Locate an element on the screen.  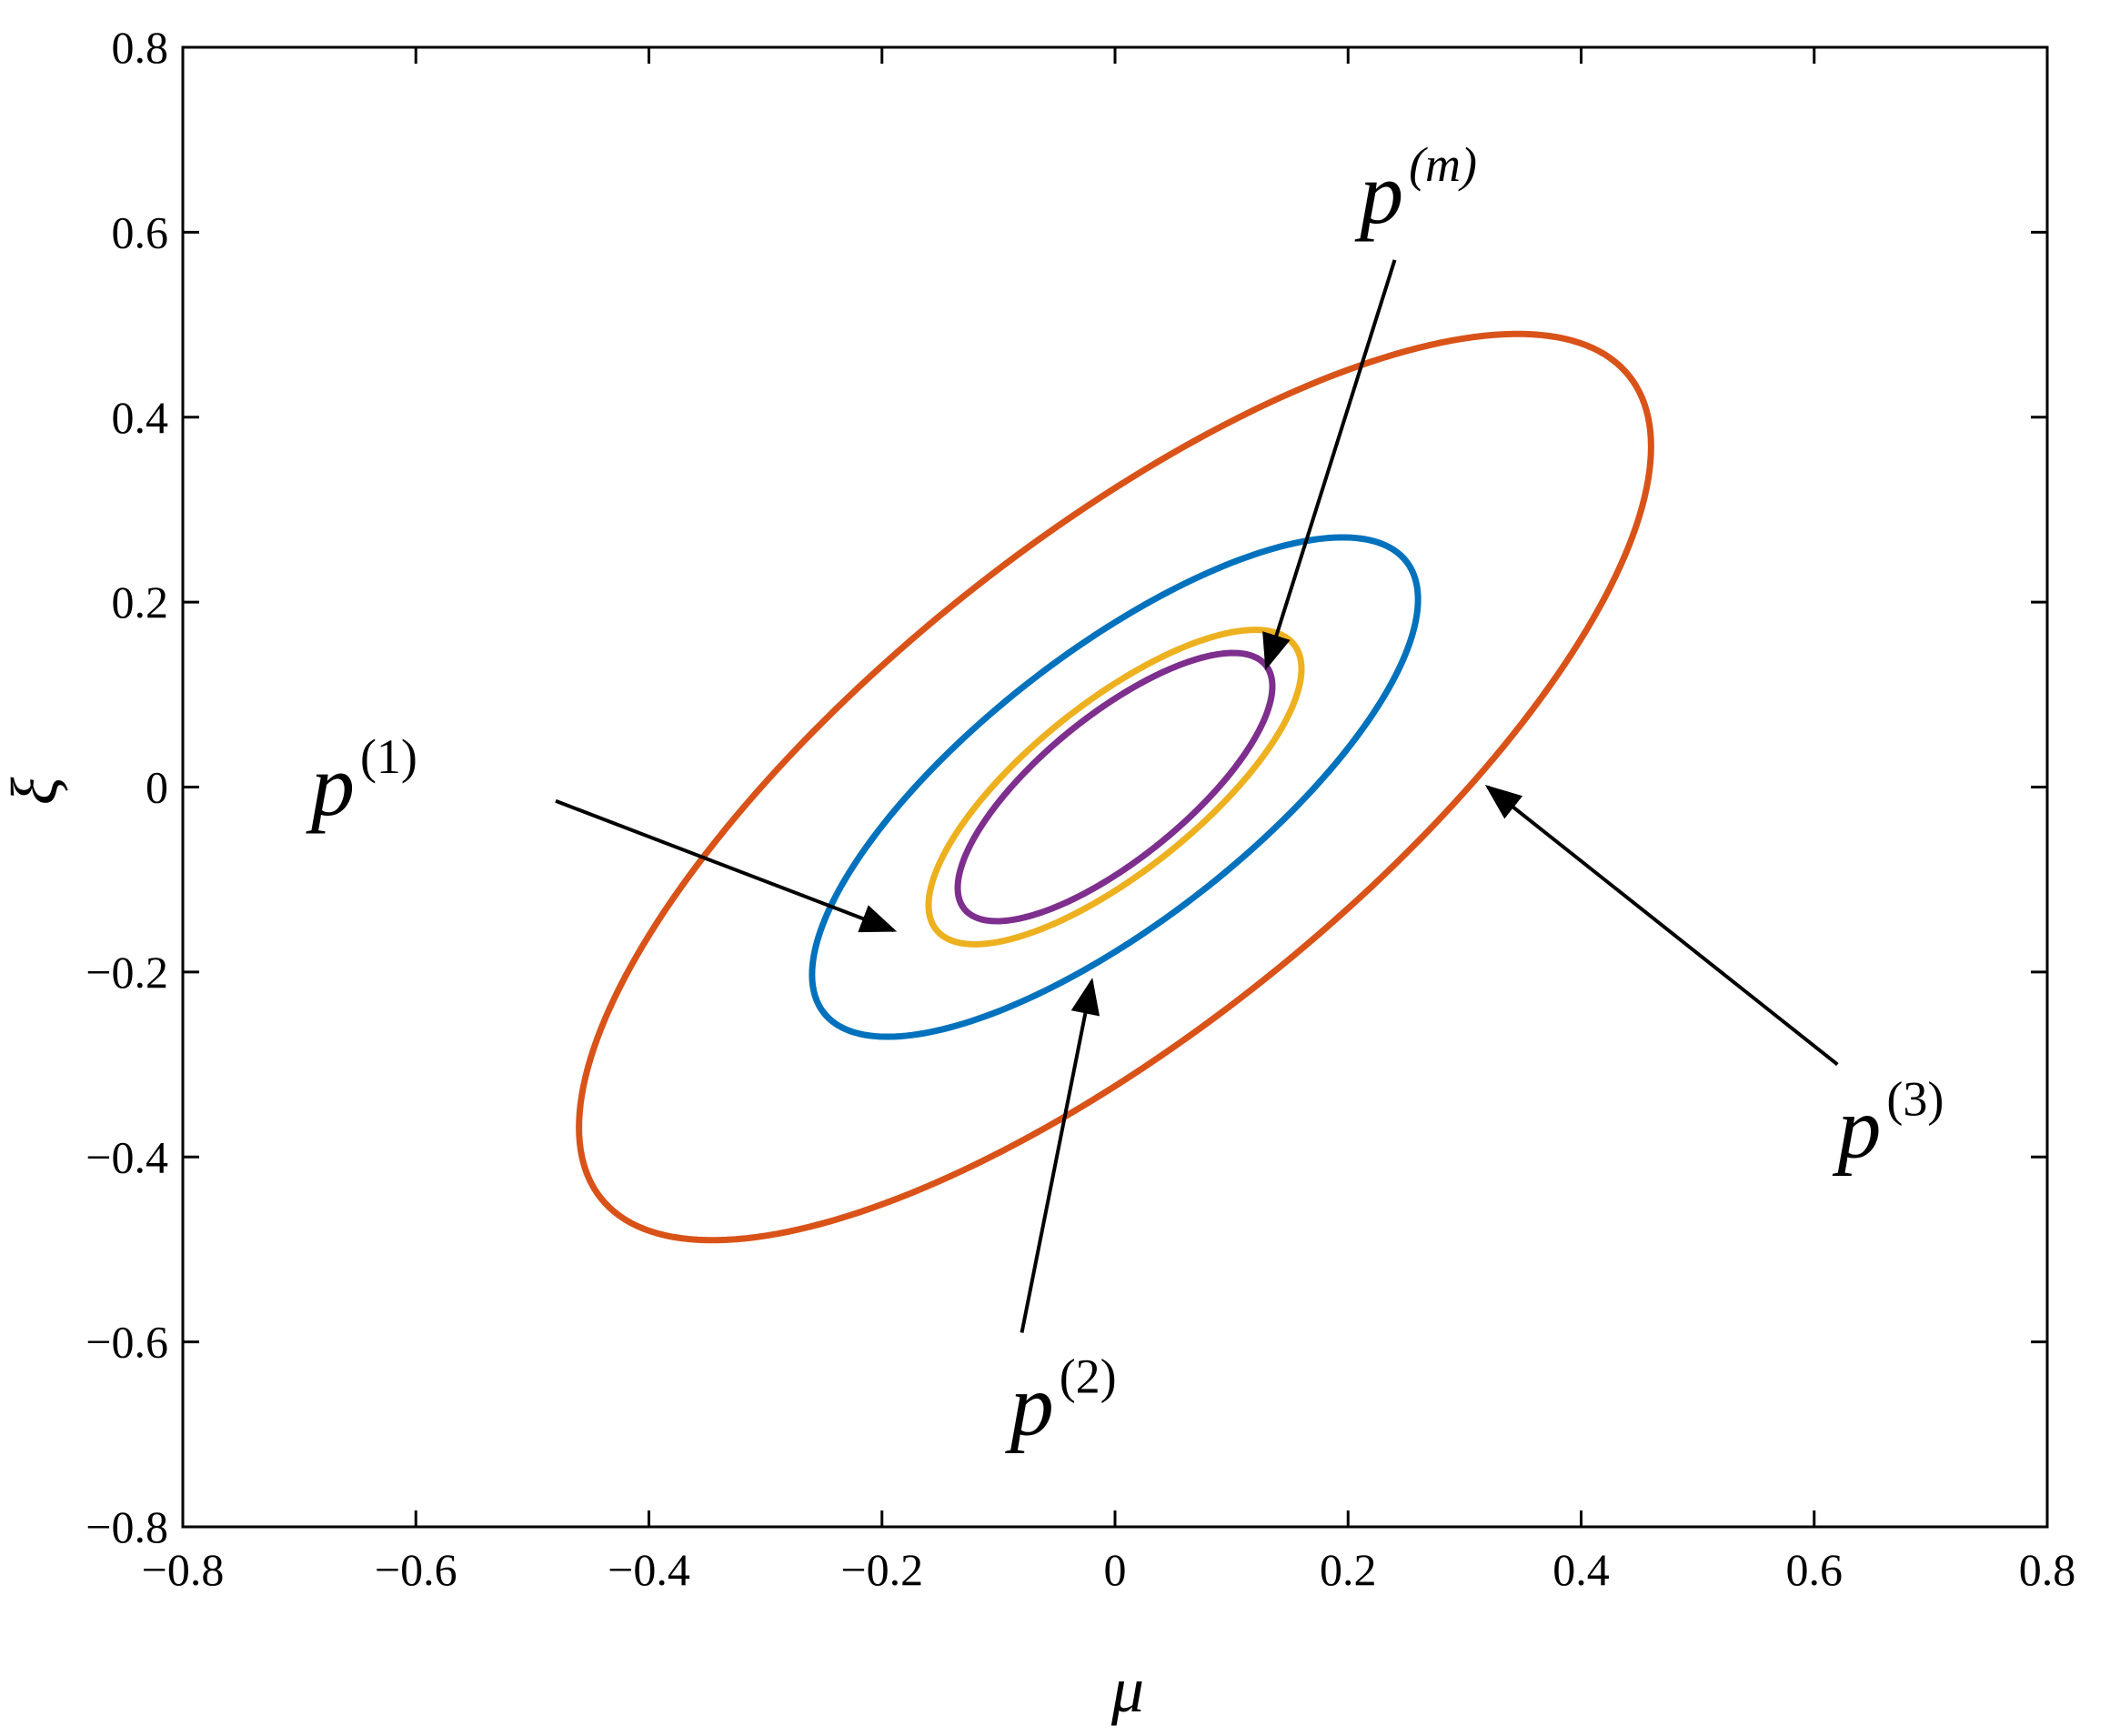
x-tick-label: −0.6 is located at coordinates (416, 1569).